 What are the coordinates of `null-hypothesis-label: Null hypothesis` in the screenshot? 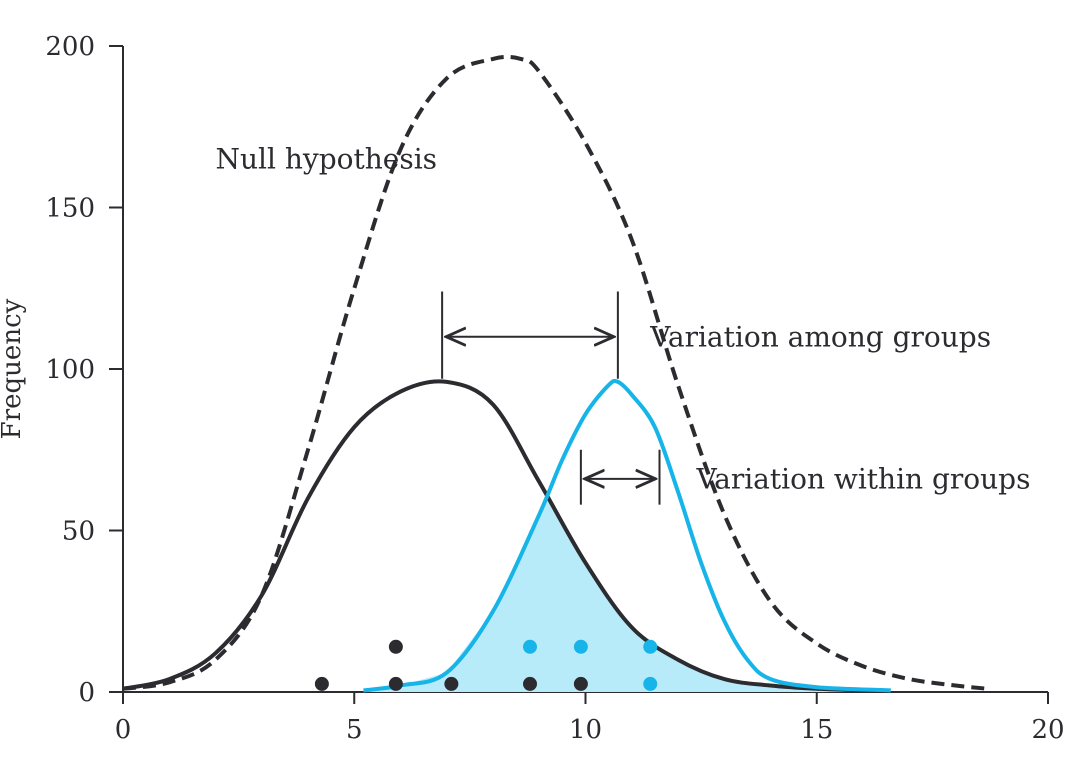 It's located at (327, 159).